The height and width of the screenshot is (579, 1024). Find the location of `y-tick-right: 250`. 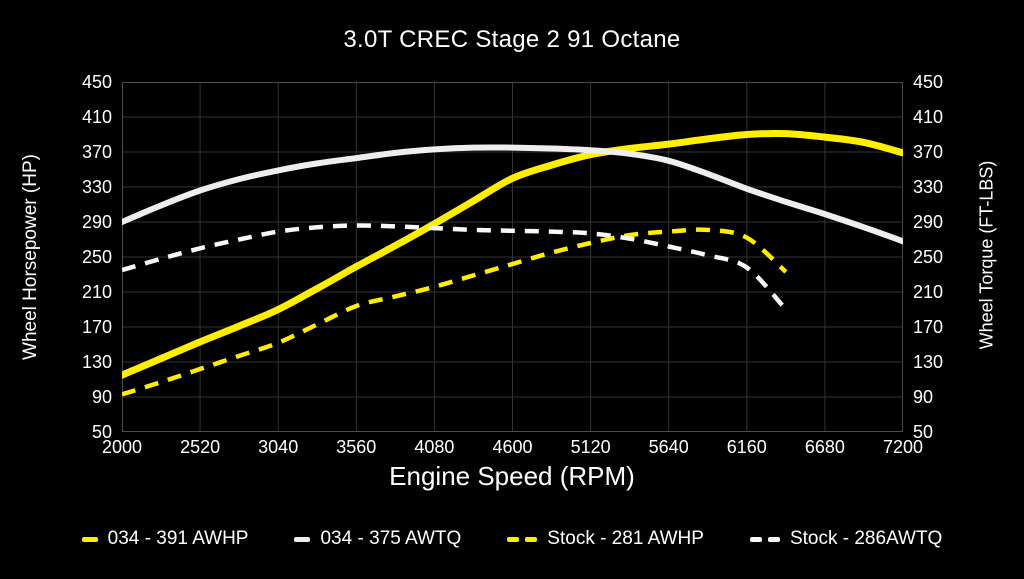

y-tick-right: 250 is located at coordinates (928, 257).